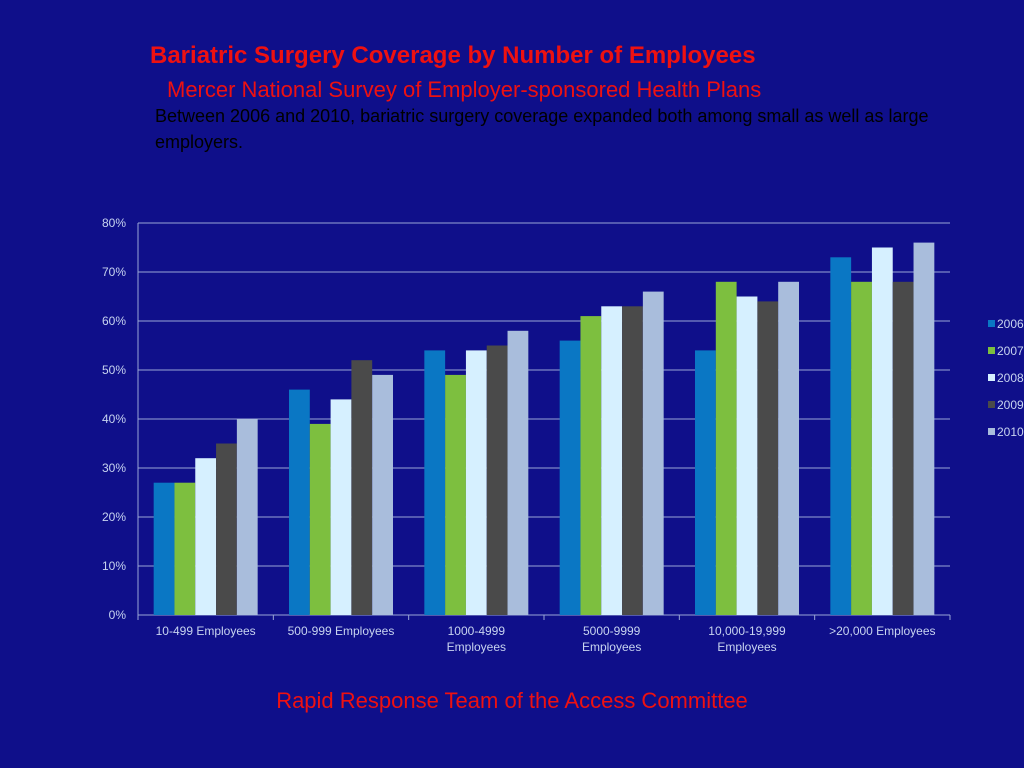  What do you see at coordinates (114, 370) in the screenshot?
I see `y-tick-label: 50%` at bounding box center [114, 370].